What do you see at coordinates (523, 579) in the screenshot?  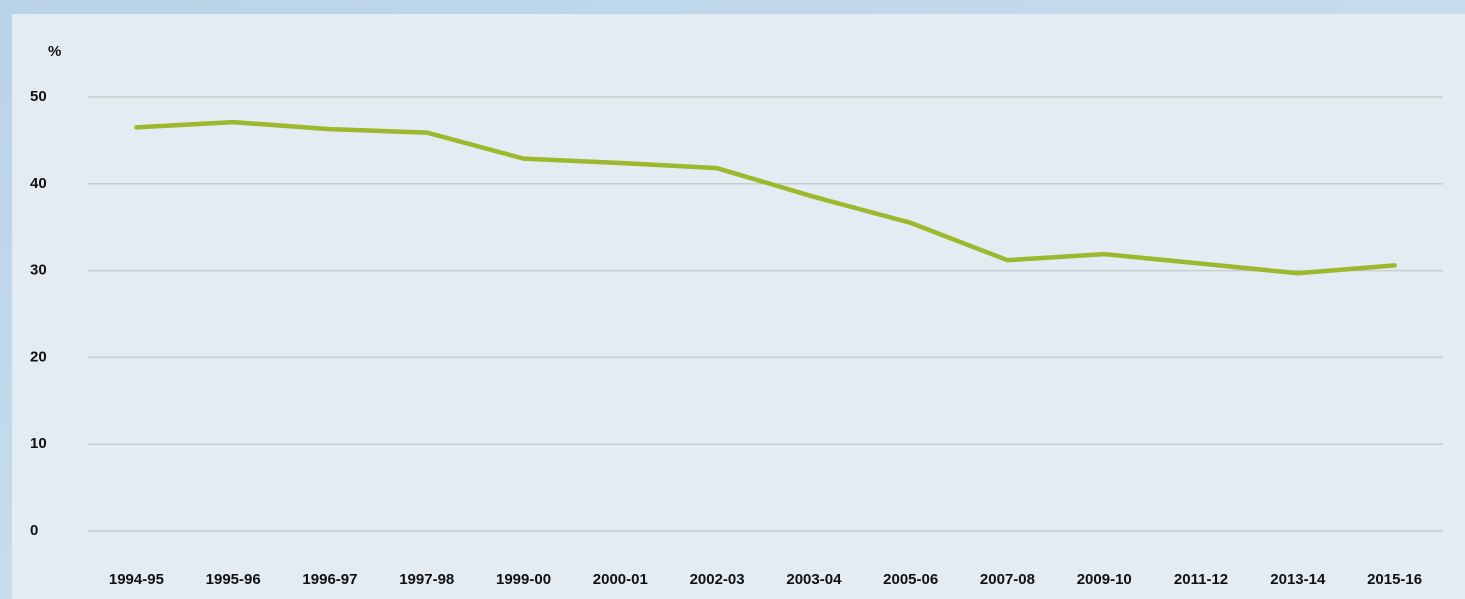 I see `x-tick-label: 1999-00` at bounding box center [523, 579].